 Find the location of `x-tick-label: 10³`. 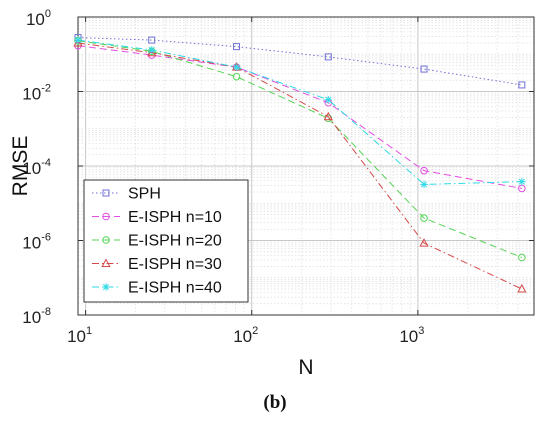

x-tick-label: 10³ is located at coordinates (411, 335).